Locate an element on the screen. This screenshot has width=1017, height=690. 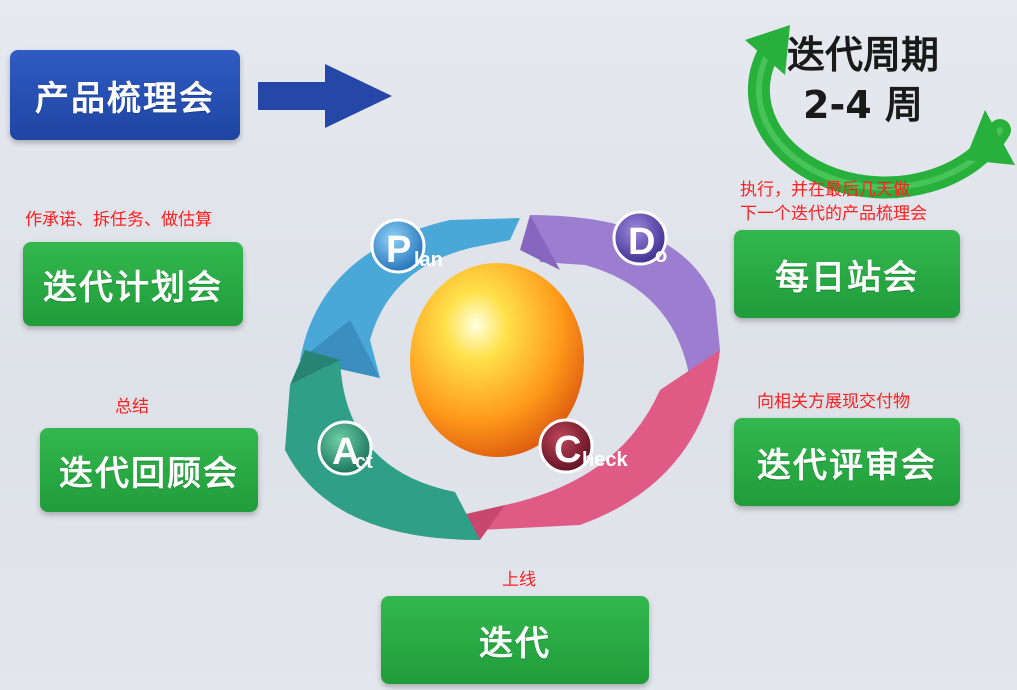
planning-meeting-box: 迭代计划会 is located at coordinates (133, 284).